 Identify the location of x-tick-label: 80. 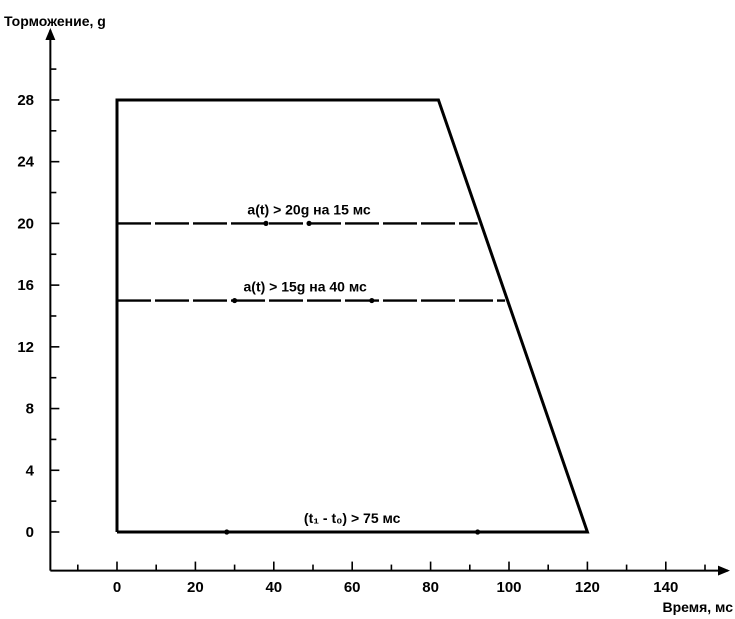
(430, 587).